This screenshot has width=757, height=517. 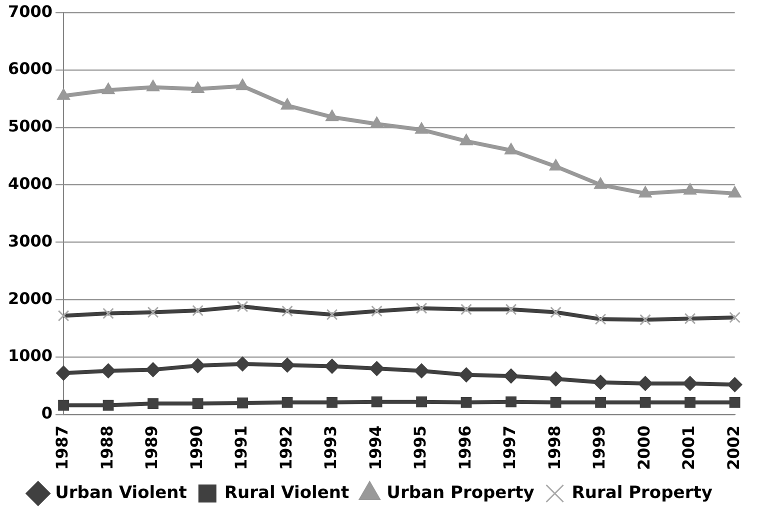 What do you see at coordinates (642, 492) in the screenshot?
I see `legend-label: Rural Property` at bounding box center [642, 492].